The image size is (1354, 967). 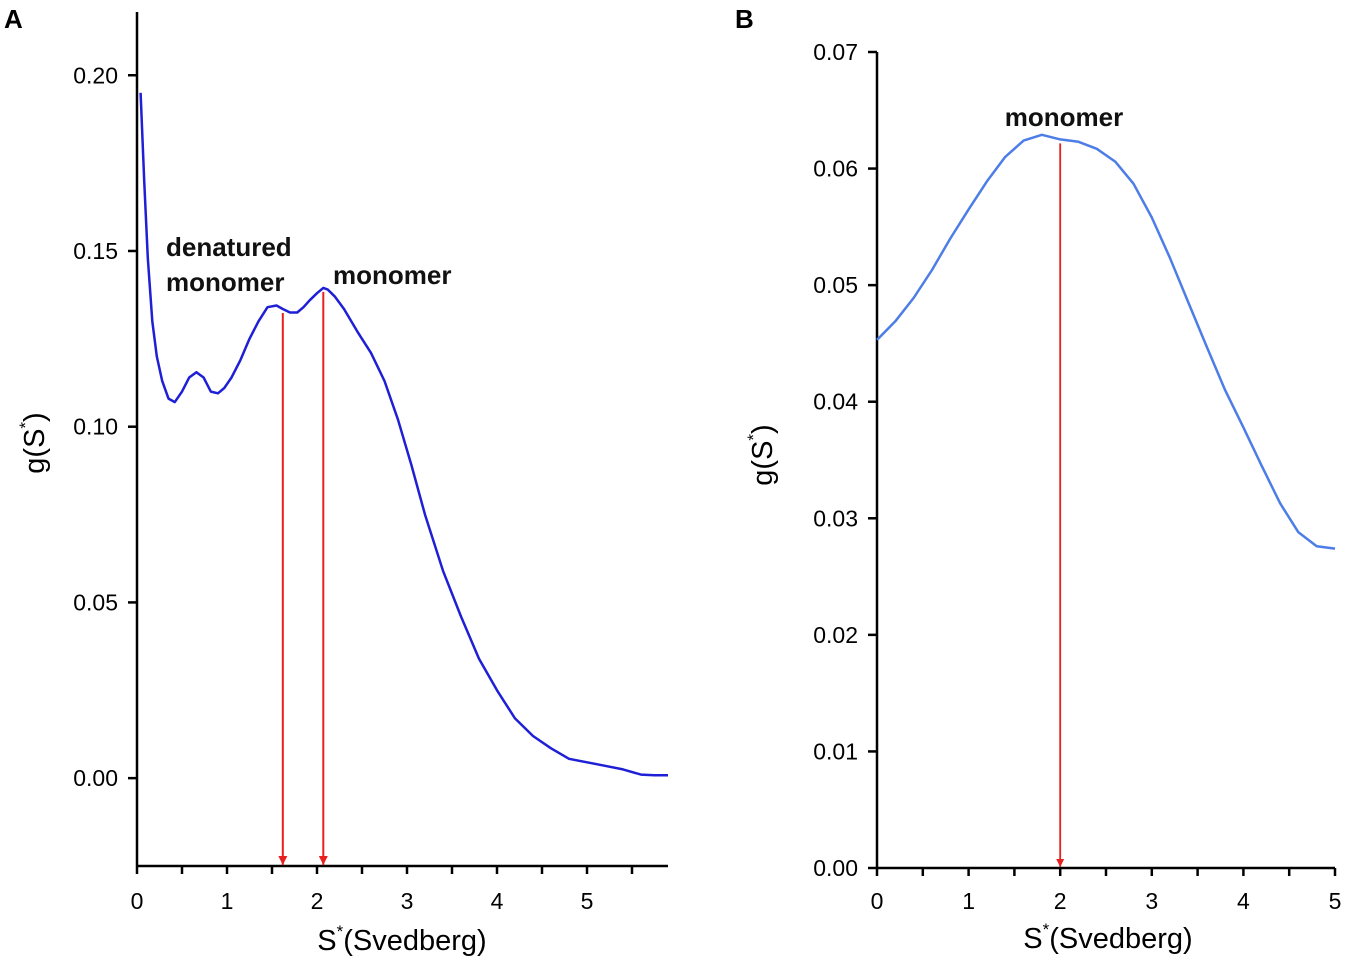 What do you see at coordinates (95, 75) in the screenshot?
I see `y-tick-label: 0.20` at bounding box center [95, 75].